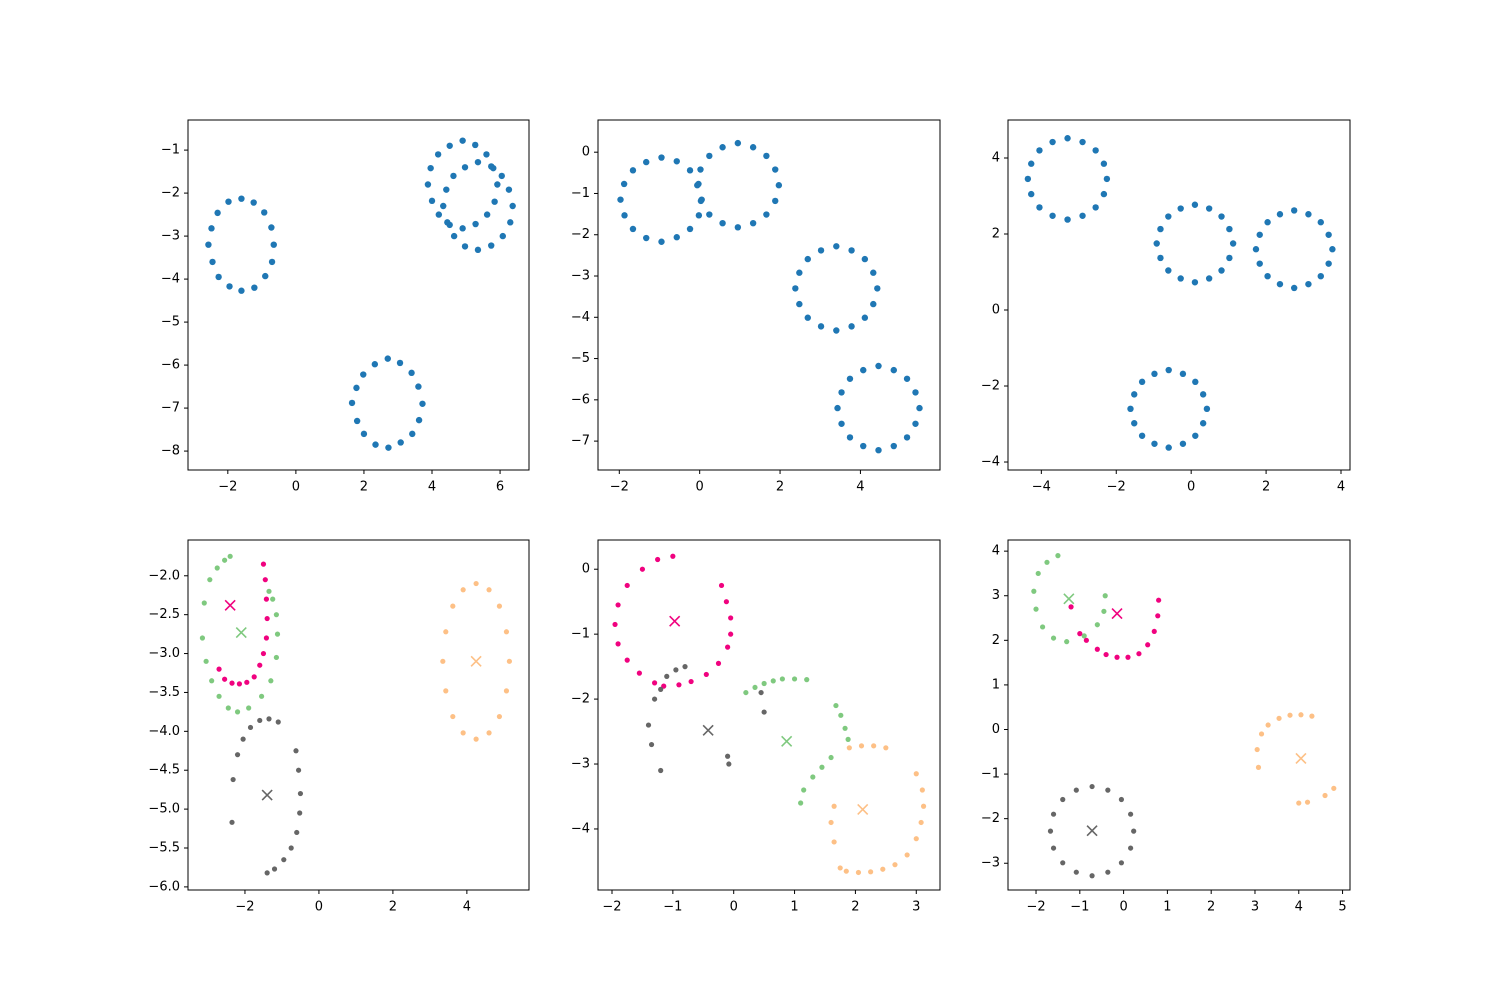  Describe the element at coordinates (164, 692) in the screenshot. I see `y-tick-label: −3.5` at that location.